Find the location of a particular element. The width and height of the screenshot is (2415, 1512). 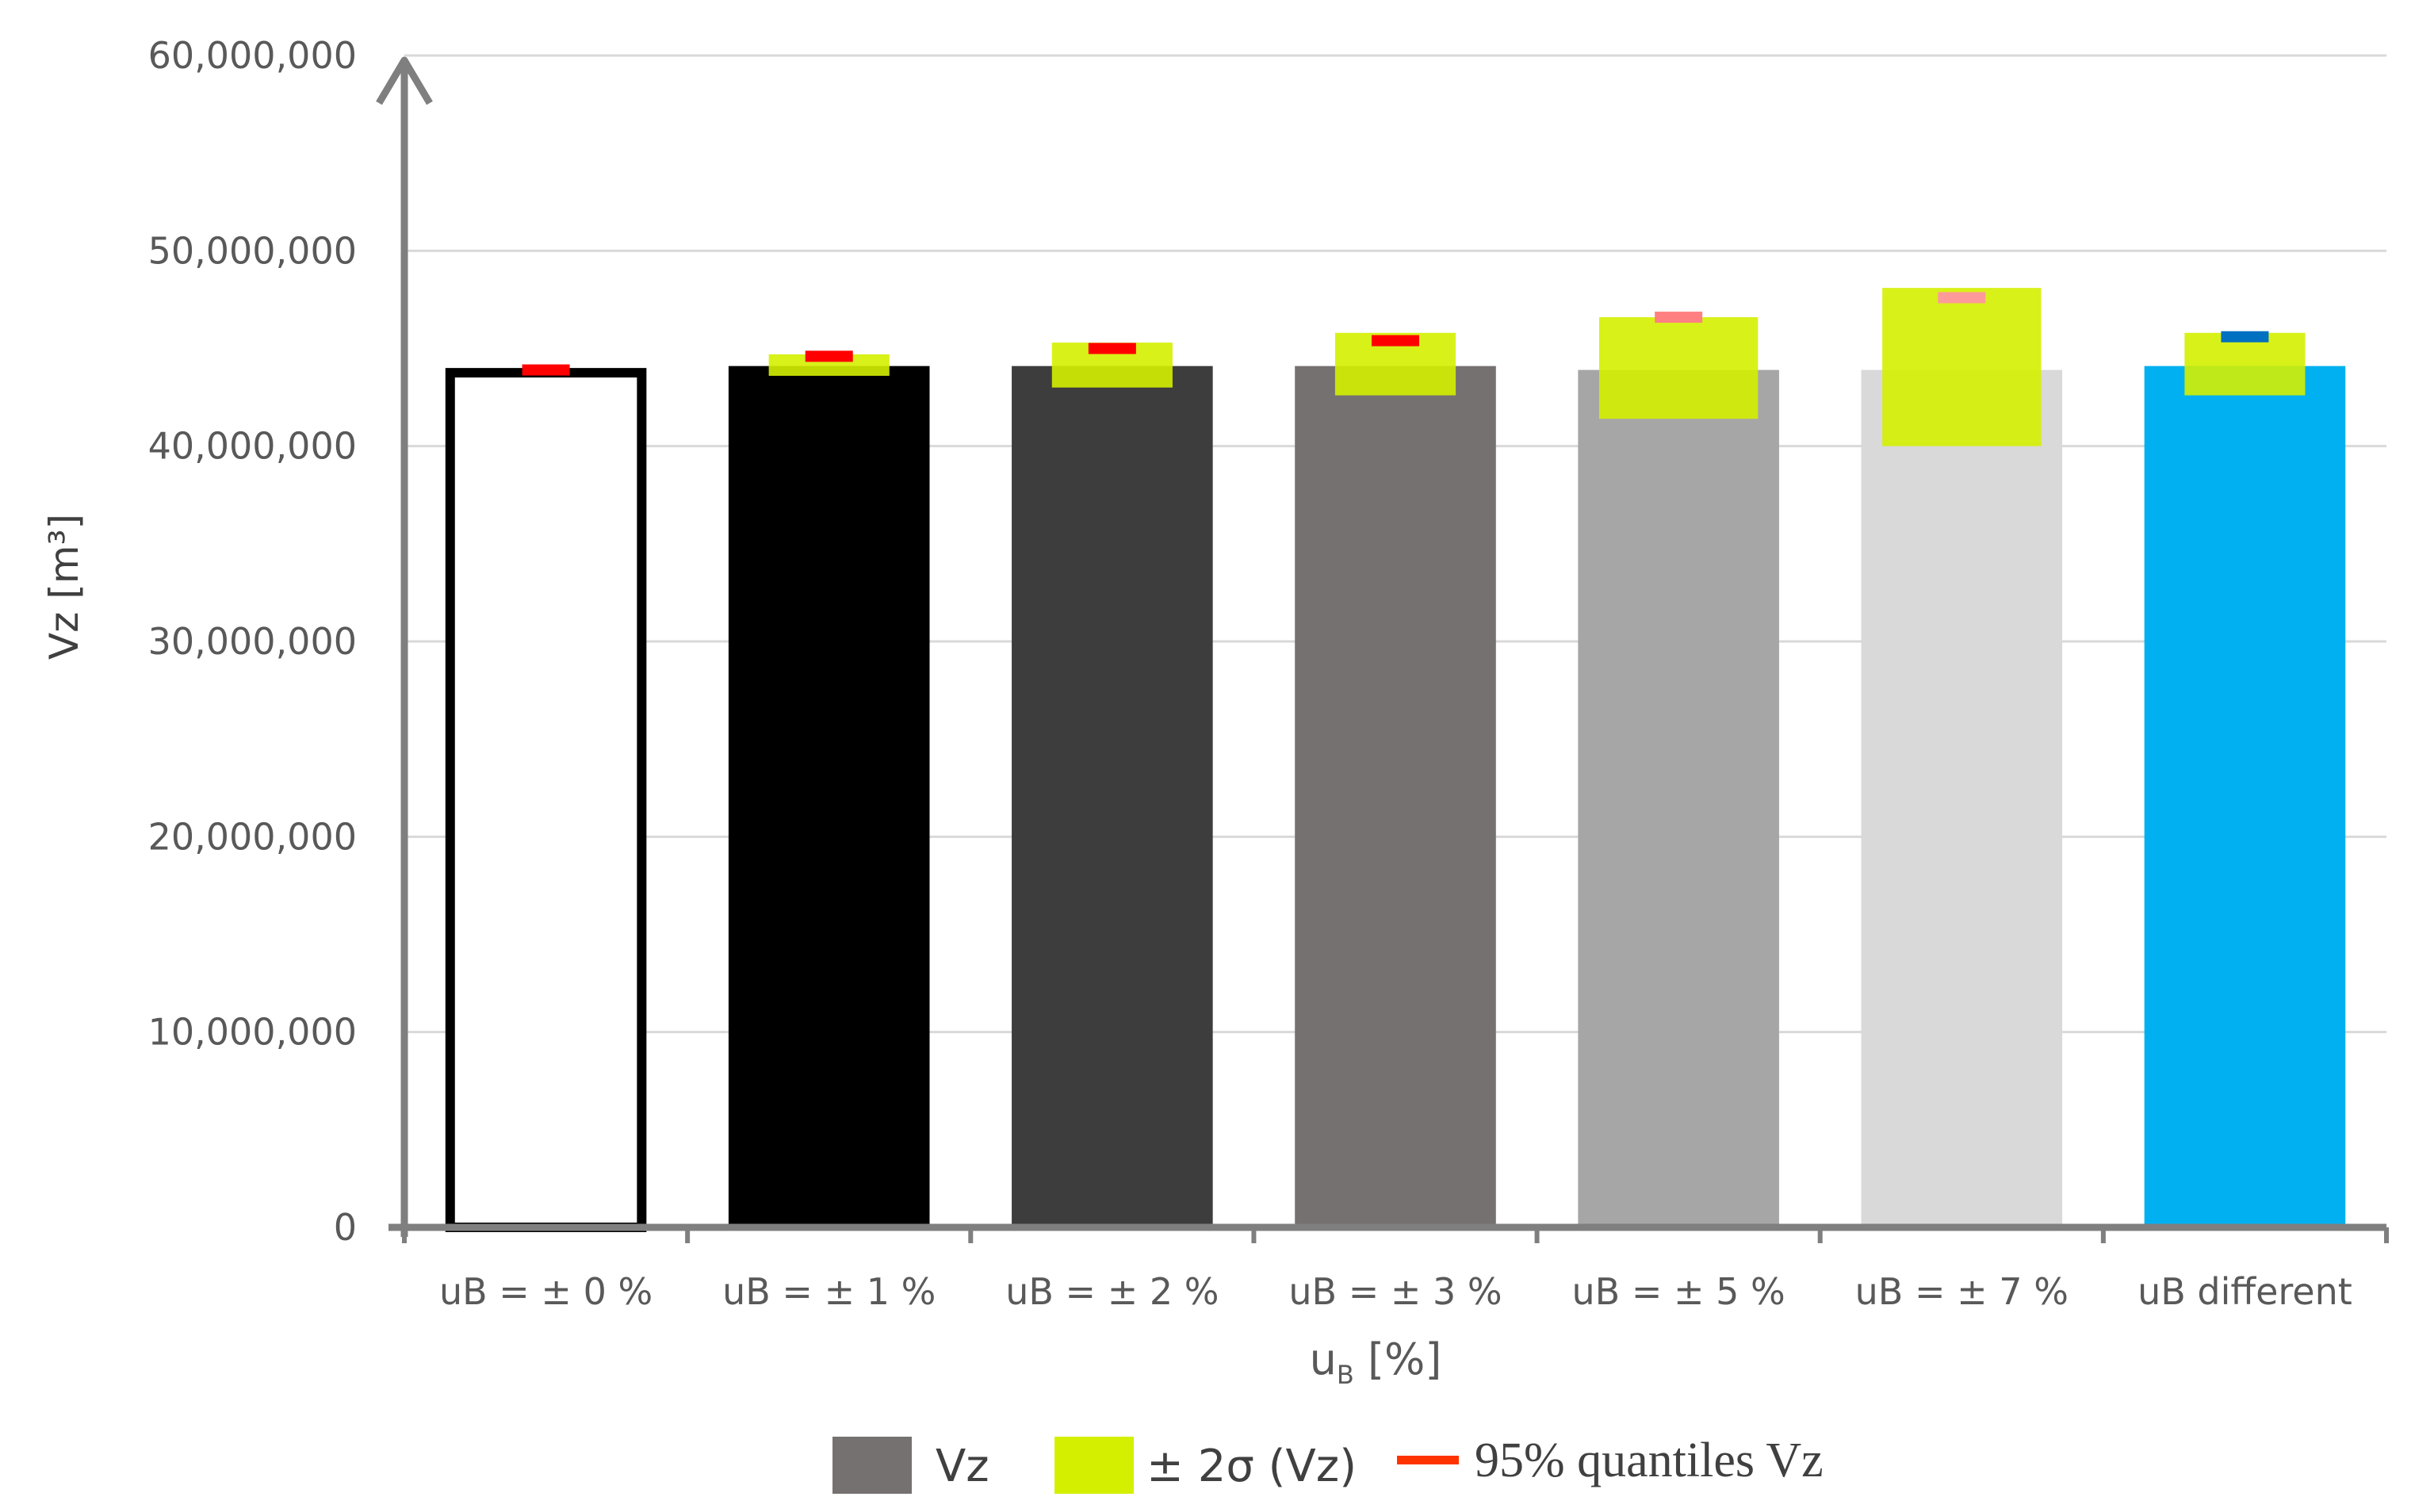

quantile-markers-group is located at coordinates (1395, 334).